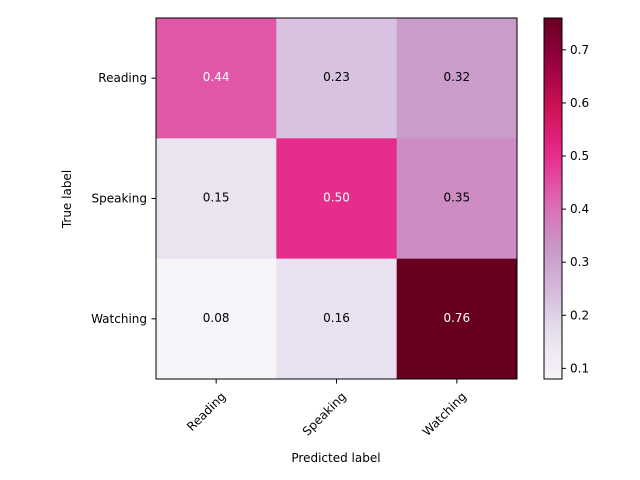 The width and height of the screenshot is (640, 480). I want to click on cell-value-label: 0.32, so click(456, 77).